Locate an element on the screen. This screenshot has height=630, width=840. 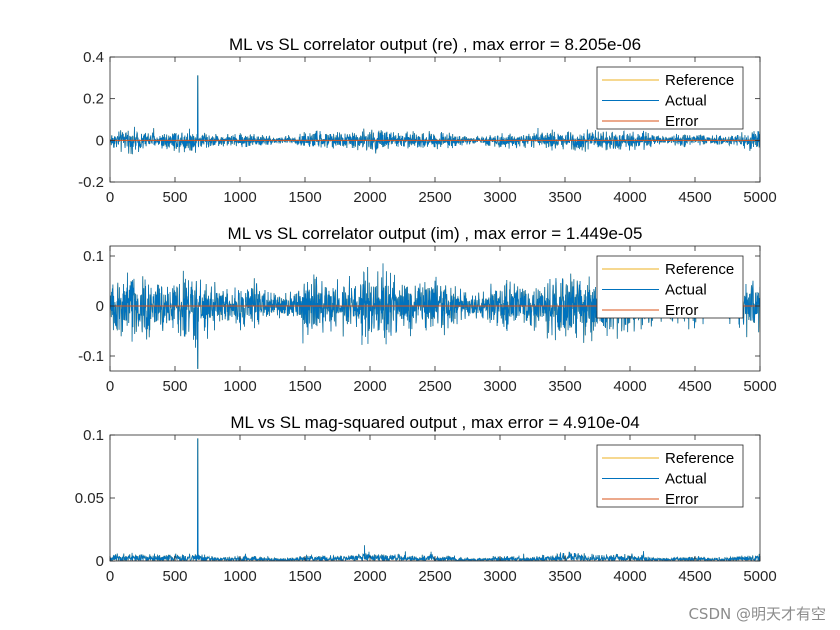
y-tick-label: -0.1 is located at coordinates (91, 356).